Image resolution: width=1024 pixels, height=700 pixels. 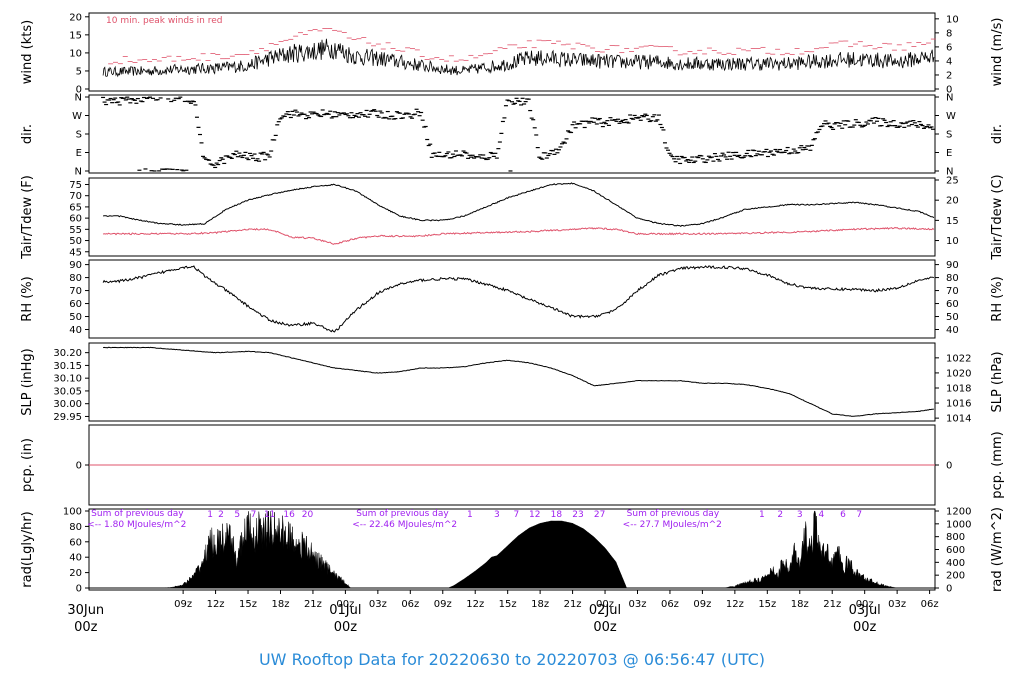 What do you see at coordinates (843, 515) in the screenshot?
I see `rad-hour-label: 6` at bounding box center [843, 515].